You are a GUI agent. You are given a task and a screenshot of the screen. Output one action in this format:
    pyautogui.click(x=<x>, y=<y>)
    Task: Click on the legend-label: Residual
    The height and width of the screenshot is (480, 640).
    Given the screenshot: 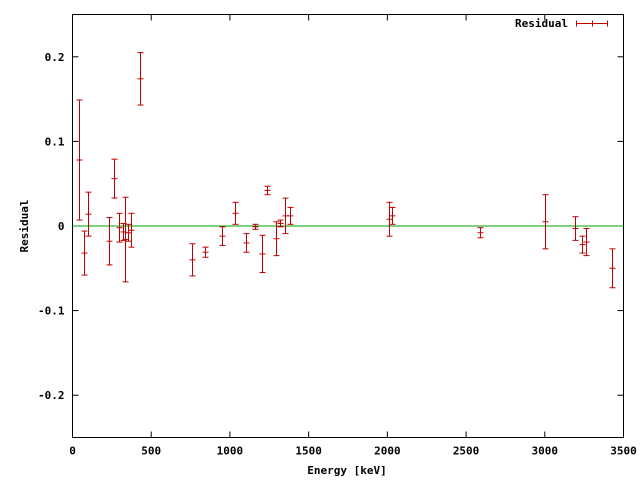 What is the action you would take?
    pyautogui.click(x=541, y=23)
    